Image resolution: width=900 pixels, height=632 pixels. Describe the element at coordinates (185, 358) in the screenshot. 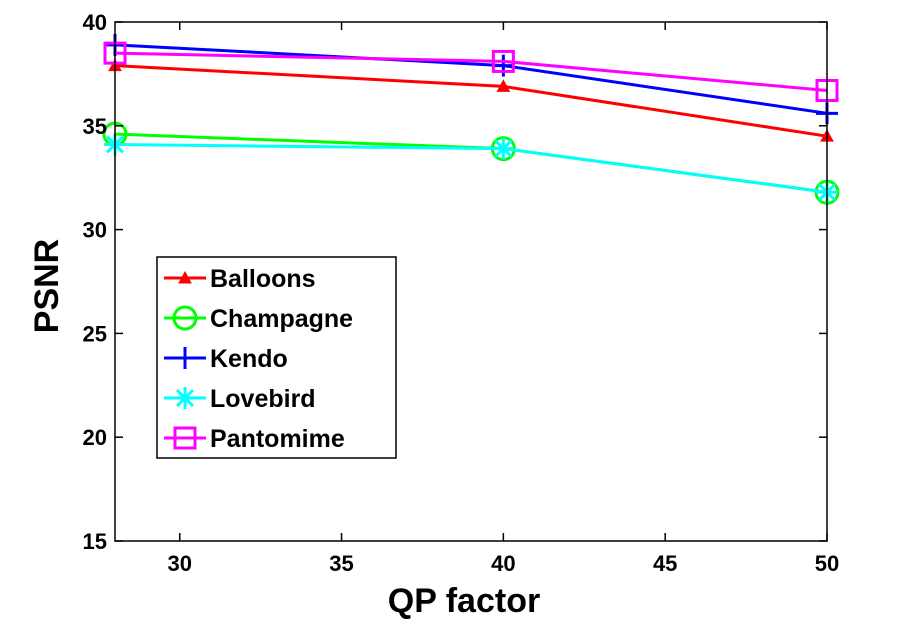

I see `legend-marker-kendo` at that location.